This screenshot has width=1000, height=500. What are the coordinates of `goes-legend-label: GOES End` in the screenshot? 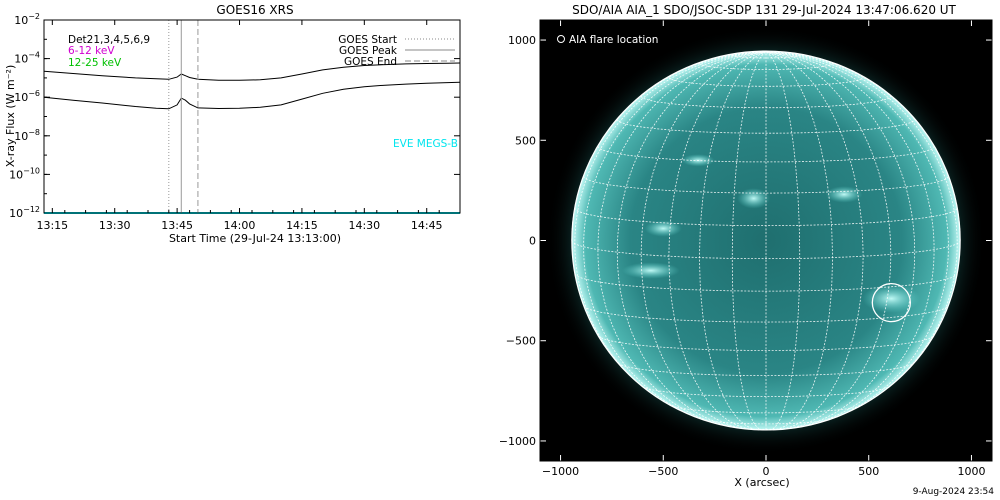 It's located at (370, 62).